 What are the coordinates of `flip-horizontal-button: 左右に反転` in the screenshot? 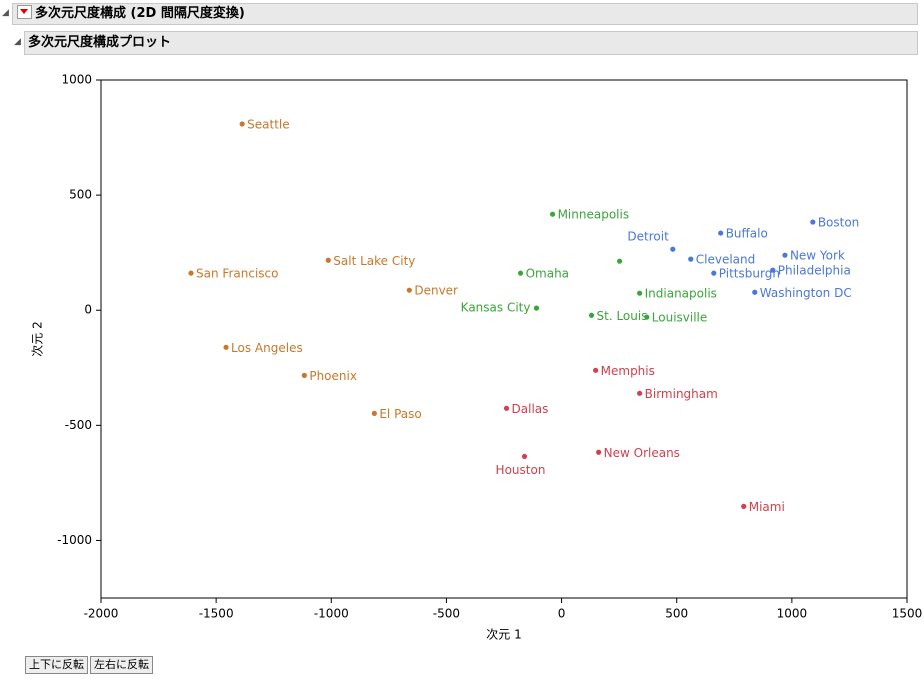 It's located at (121, 665).